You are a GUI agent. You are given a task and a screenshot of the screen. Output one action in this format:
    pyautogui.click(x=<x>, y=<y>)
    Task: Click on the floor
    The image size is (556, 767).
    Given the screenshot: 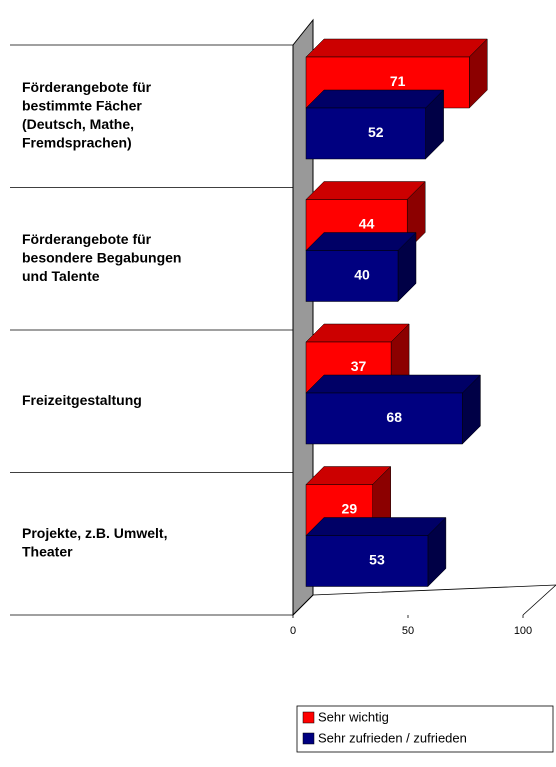 What is the action you would take?
    pyautogui.click(x=424, y=600)
    